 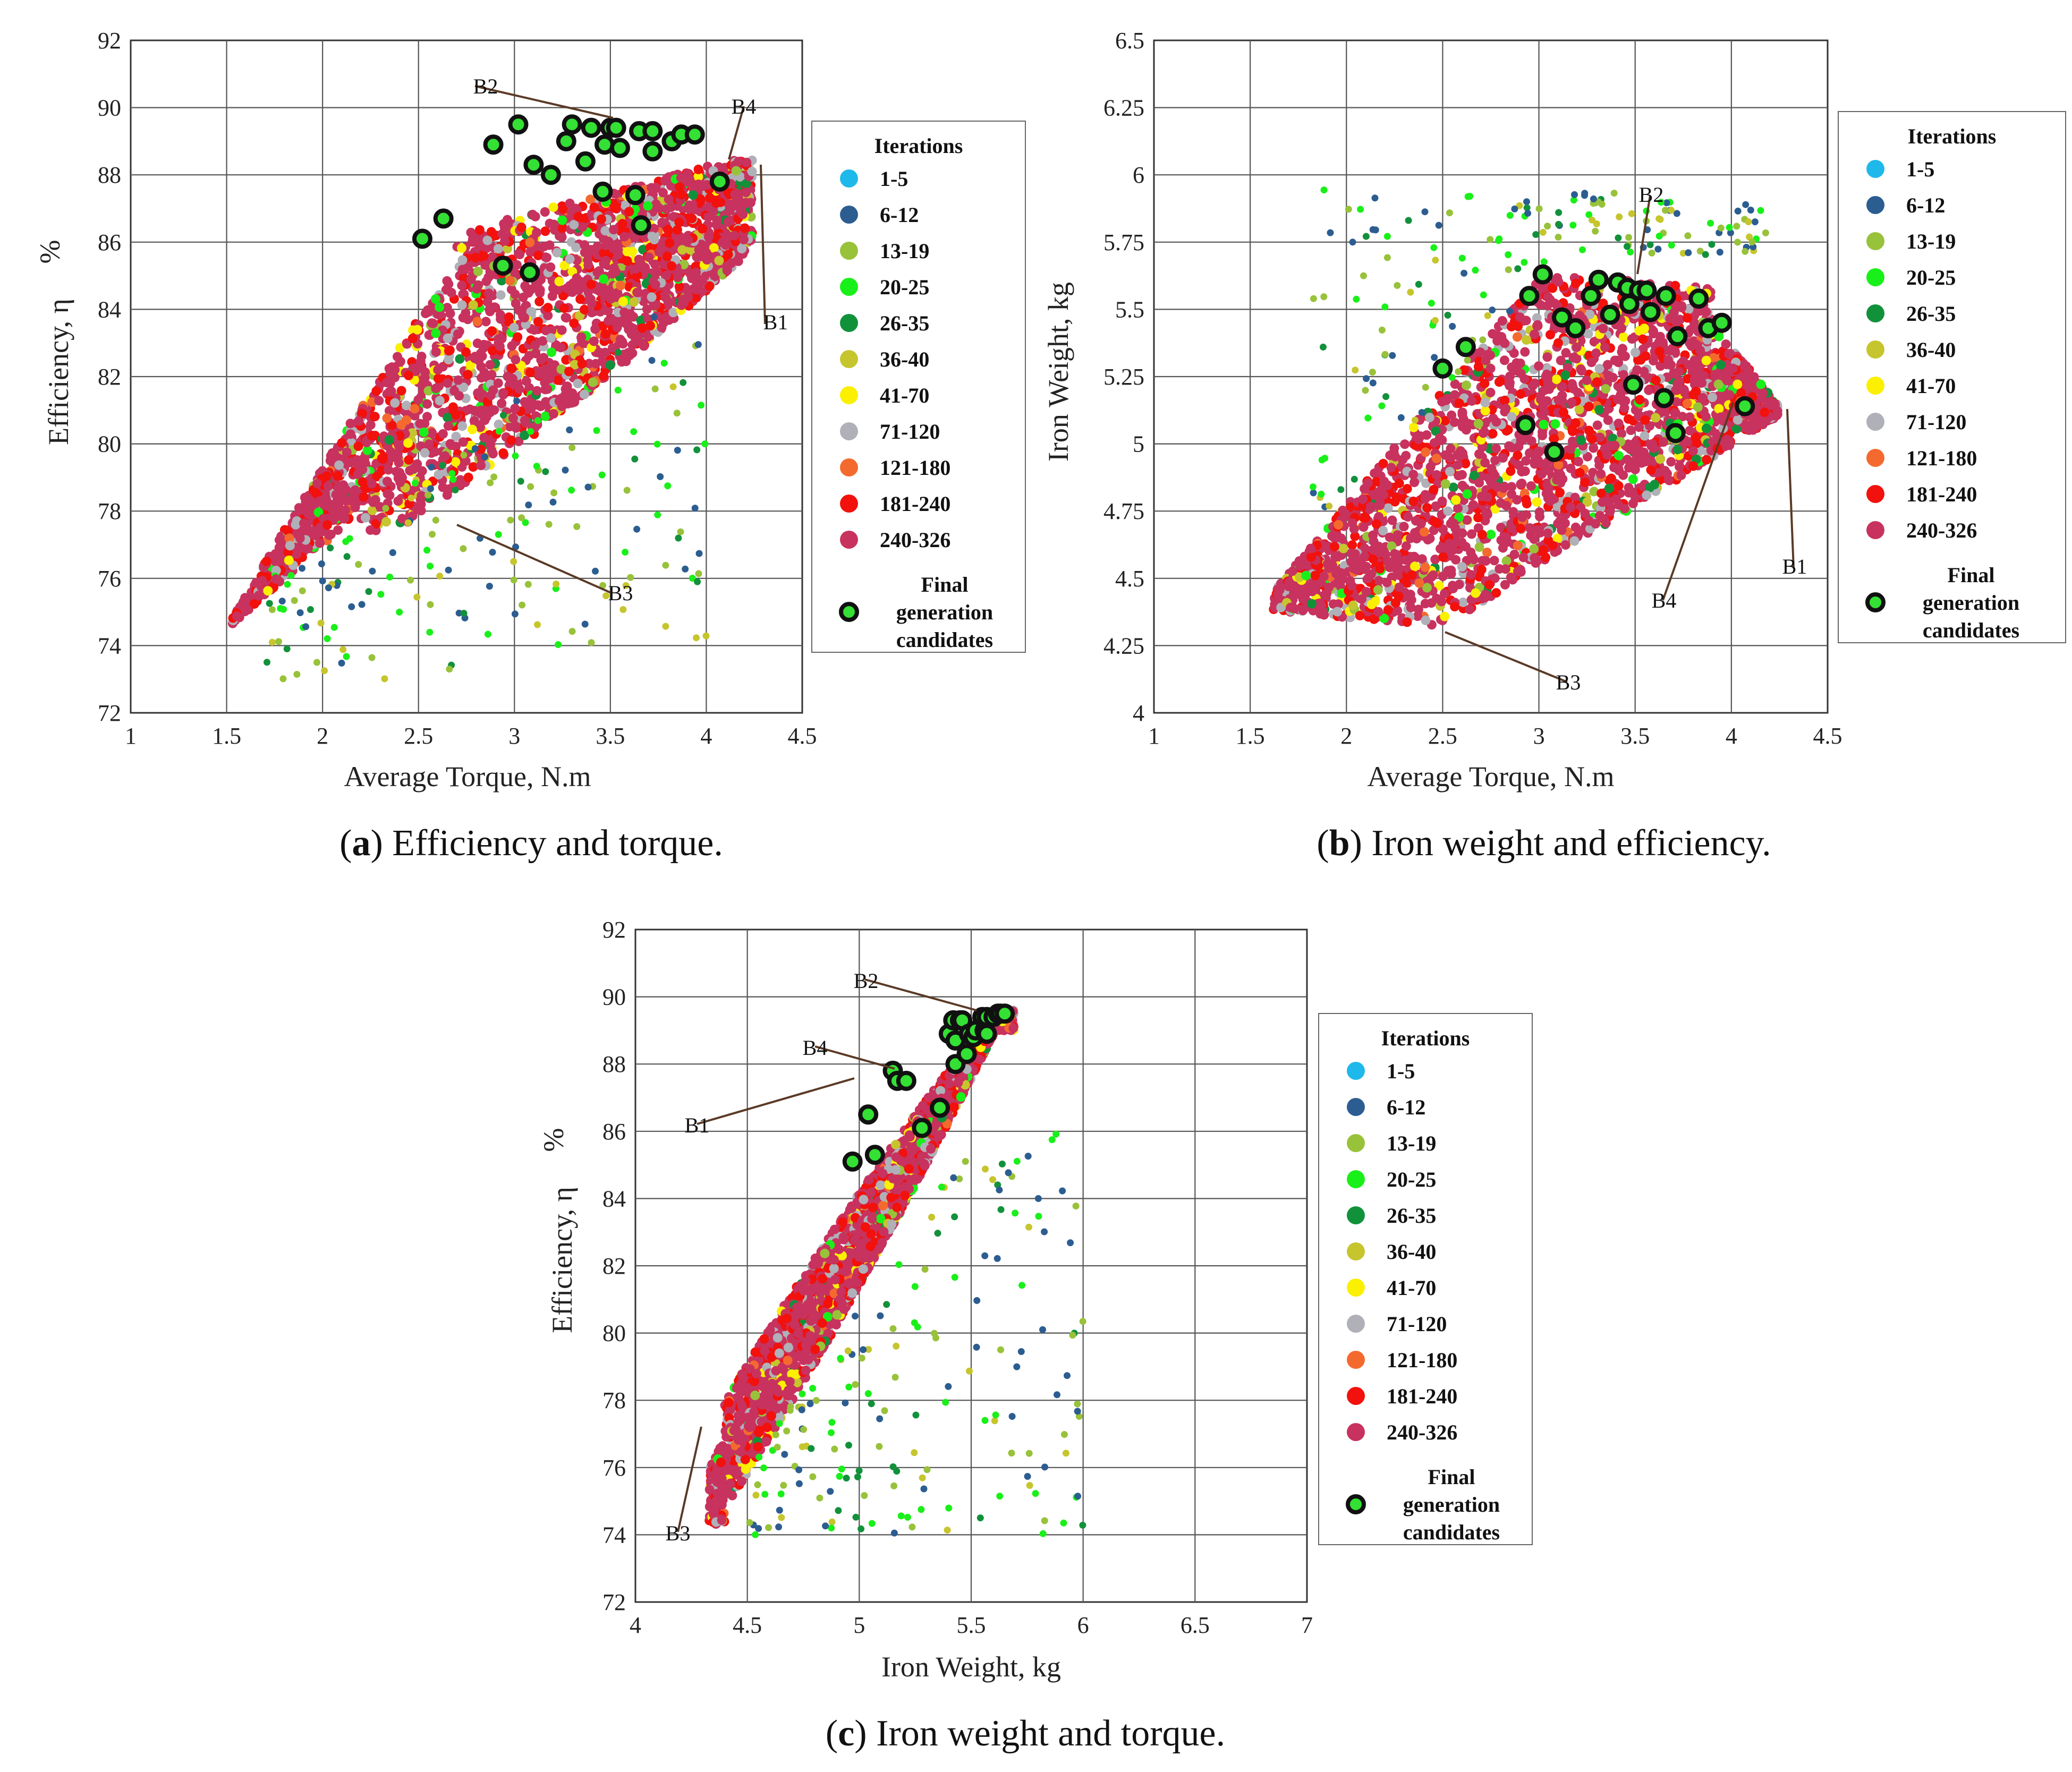 I want to click on x-tick-label: 3, so click(x=514, y=736).